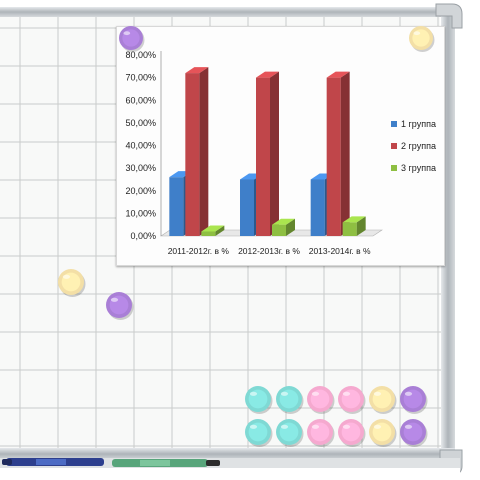 Image resolution: width=480 pixels, height=480 pixels. What do you see at coordinates (143, 236) in the screenshot?
I see `y-tick-label: 0,00%` at bounding box center [143, 236].